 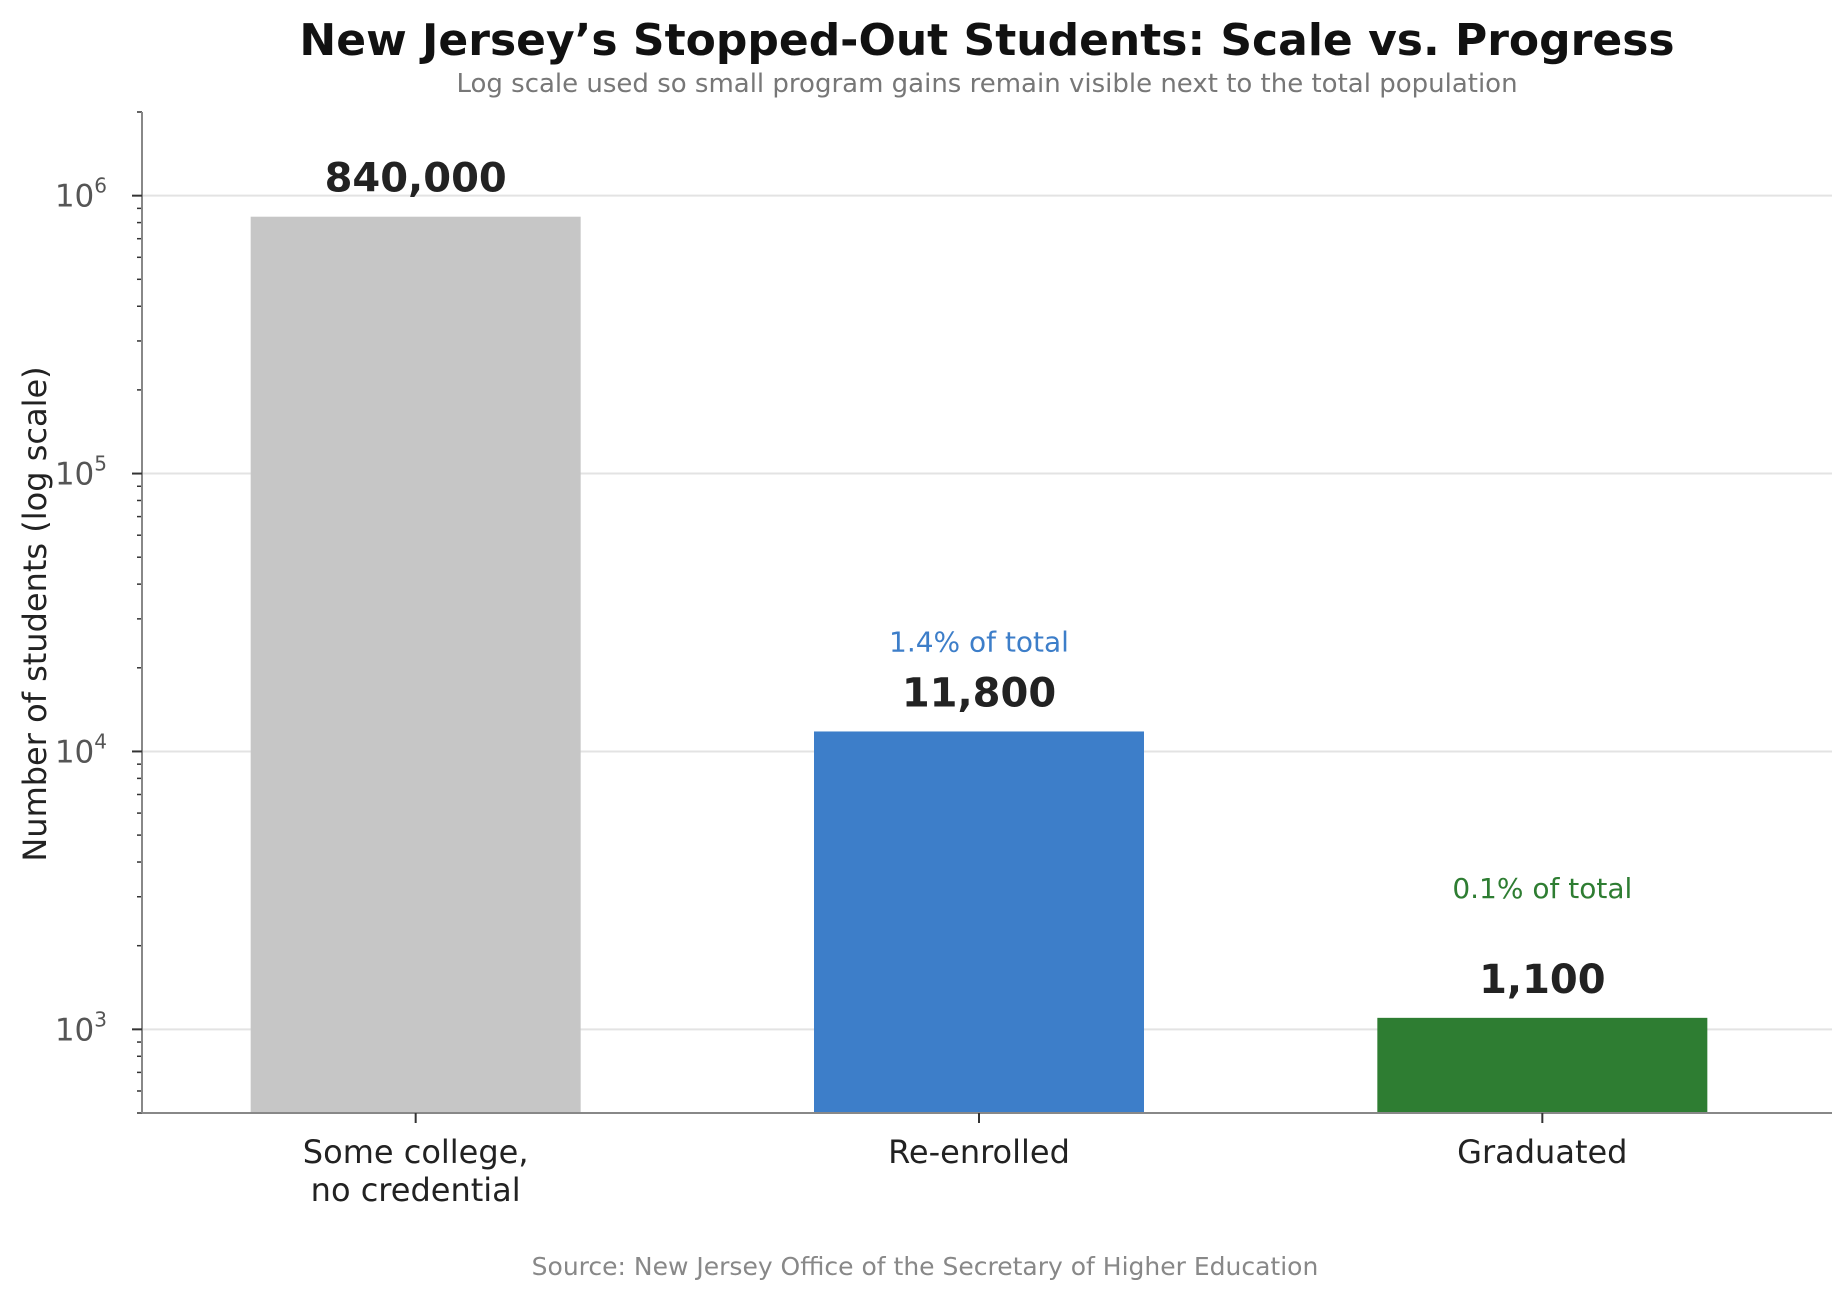 What do you see at coordinates (81, 1027) in the screenshot?
I see `y-tick-label: 10³` at bounding box center [81, 1027].